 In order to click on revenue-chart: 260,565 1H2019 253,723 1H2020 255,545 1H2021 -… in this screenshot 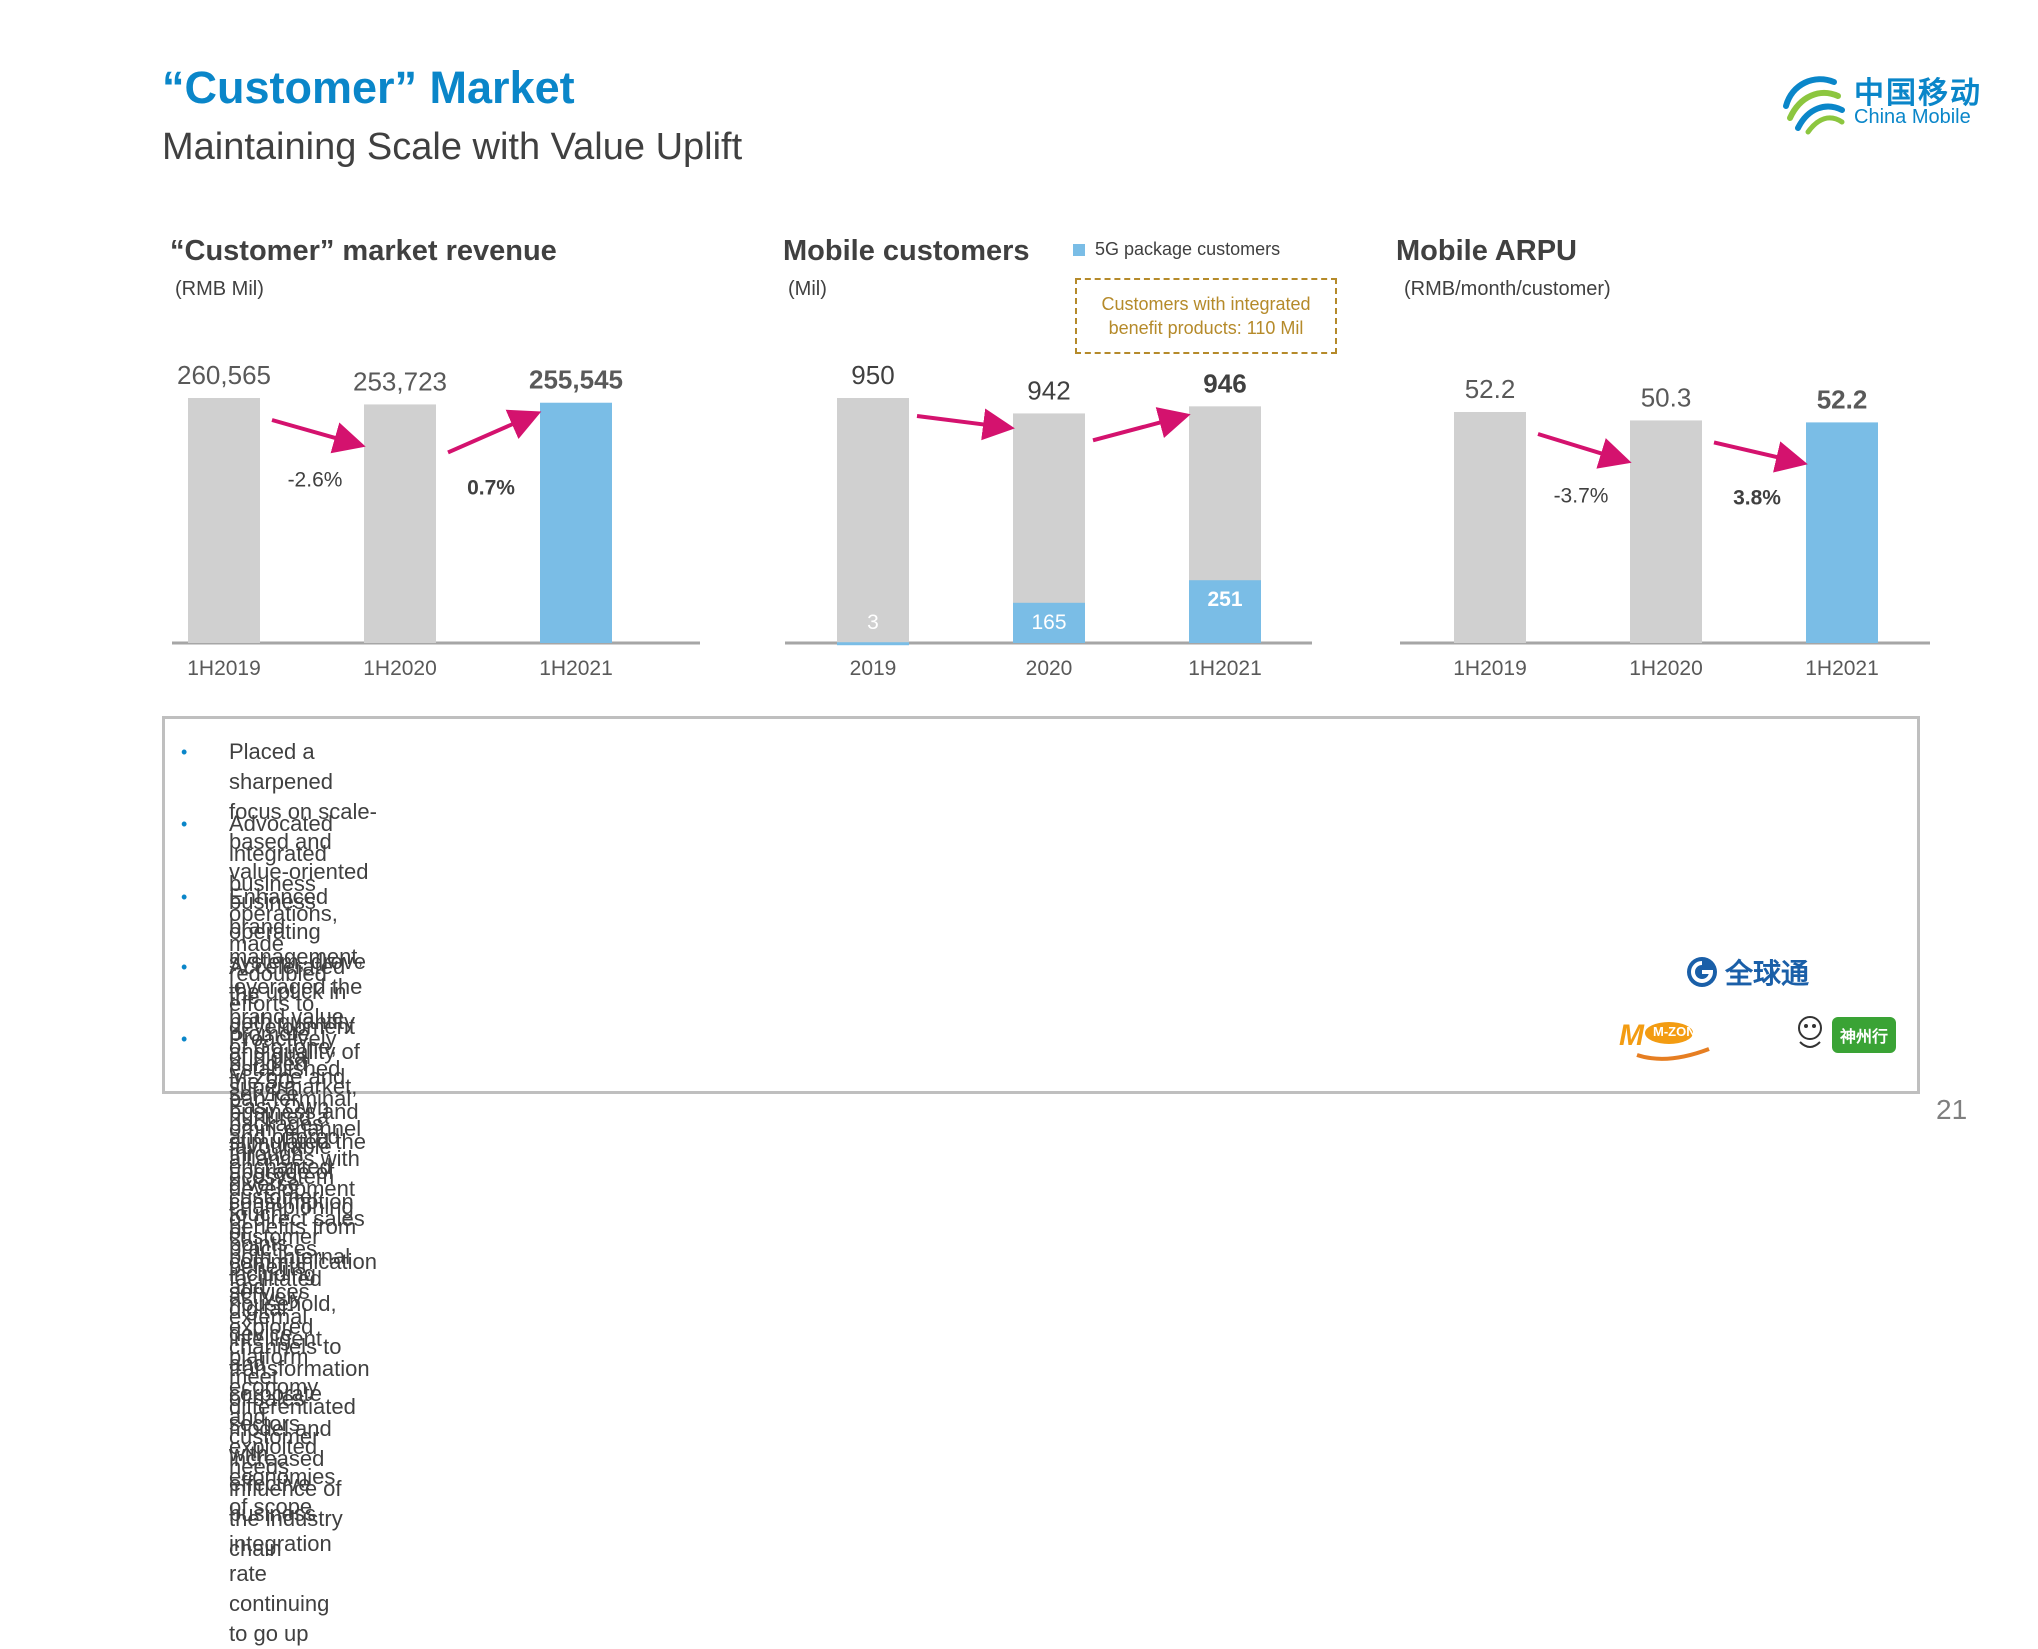, I will do `click(436, 520)`.